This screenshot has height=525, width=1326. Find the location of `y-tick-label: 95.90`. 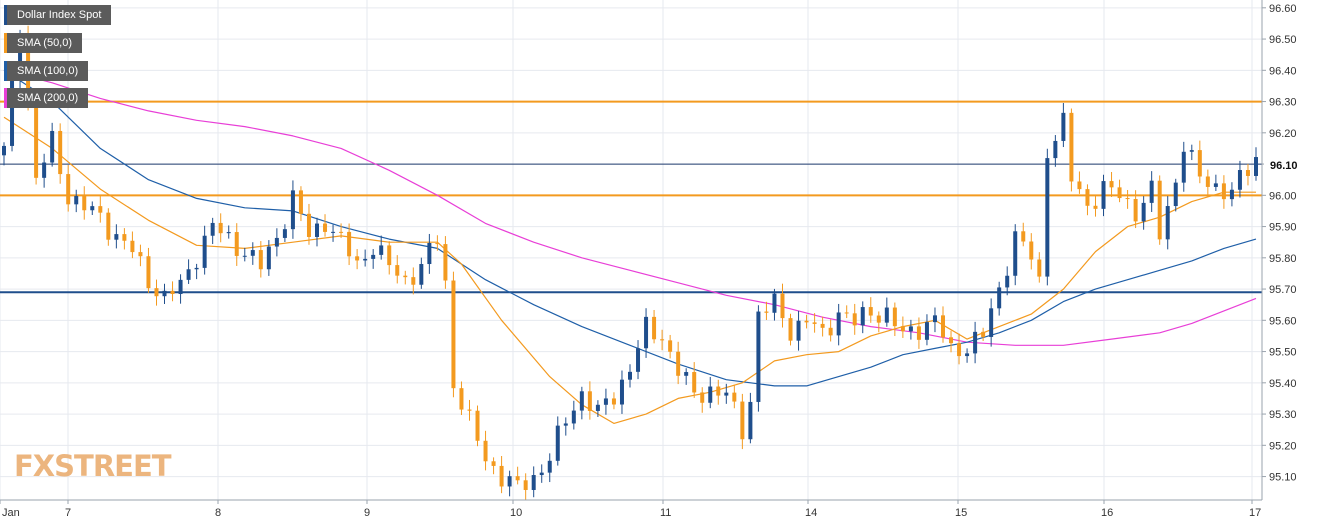

y-tick-label: 95.90 is located at coordinates (1283, 228).